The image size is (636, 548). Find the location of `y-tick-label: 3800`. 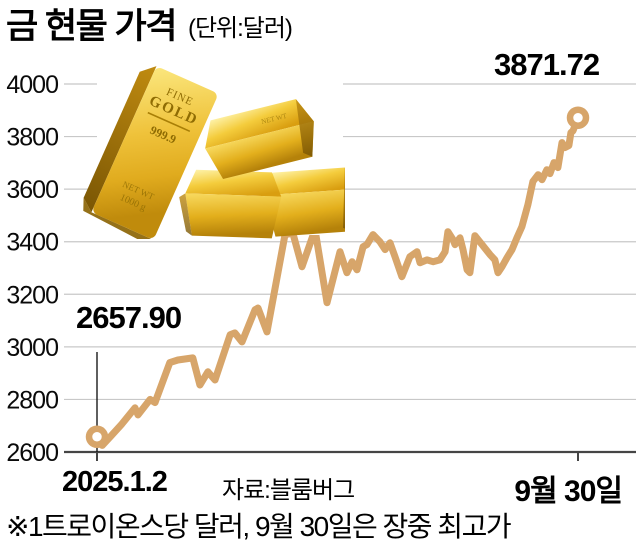

y-tick-label: 3800 is located at coordinates (32, 138).